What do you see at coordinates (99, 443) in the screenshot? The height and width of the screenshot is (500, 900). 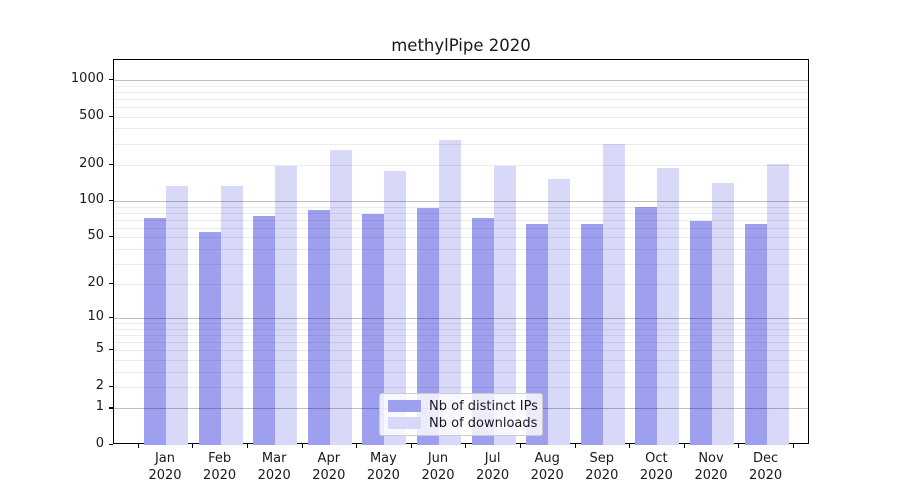 I see `y-tick-label-0: 0` at bounding box center [99, 443].